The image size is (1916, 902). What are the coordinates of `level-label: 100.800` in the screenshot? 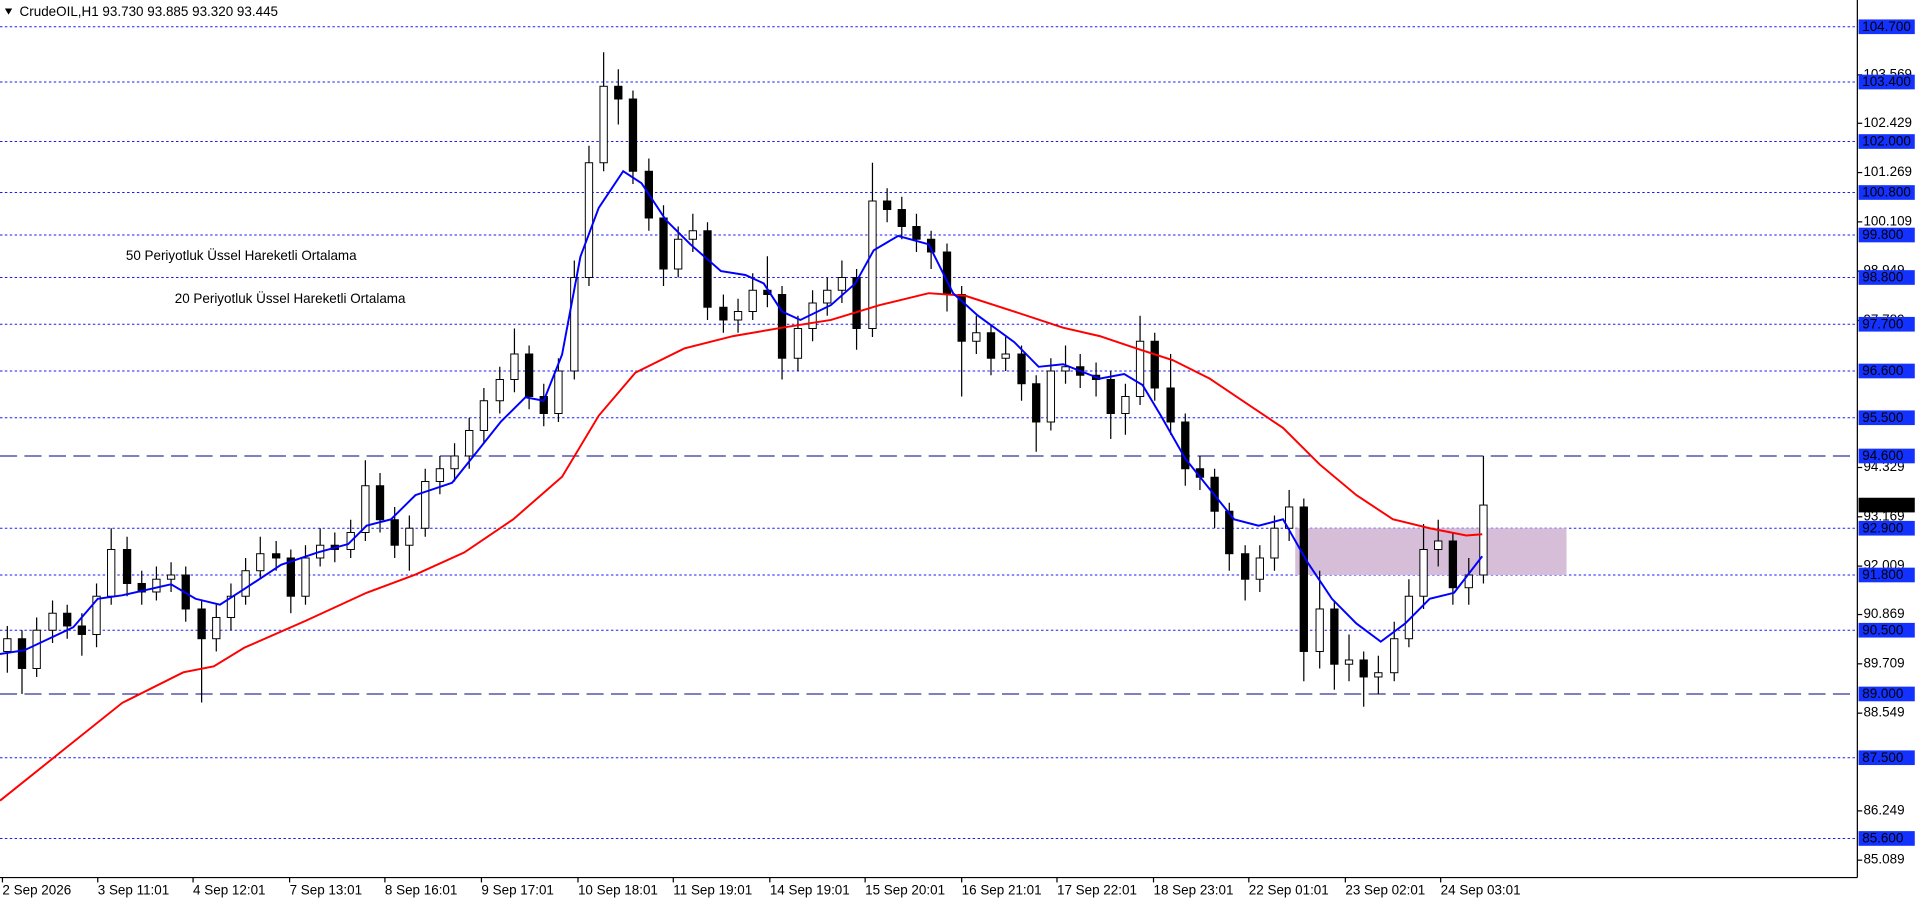 It's located at (1886, 192).